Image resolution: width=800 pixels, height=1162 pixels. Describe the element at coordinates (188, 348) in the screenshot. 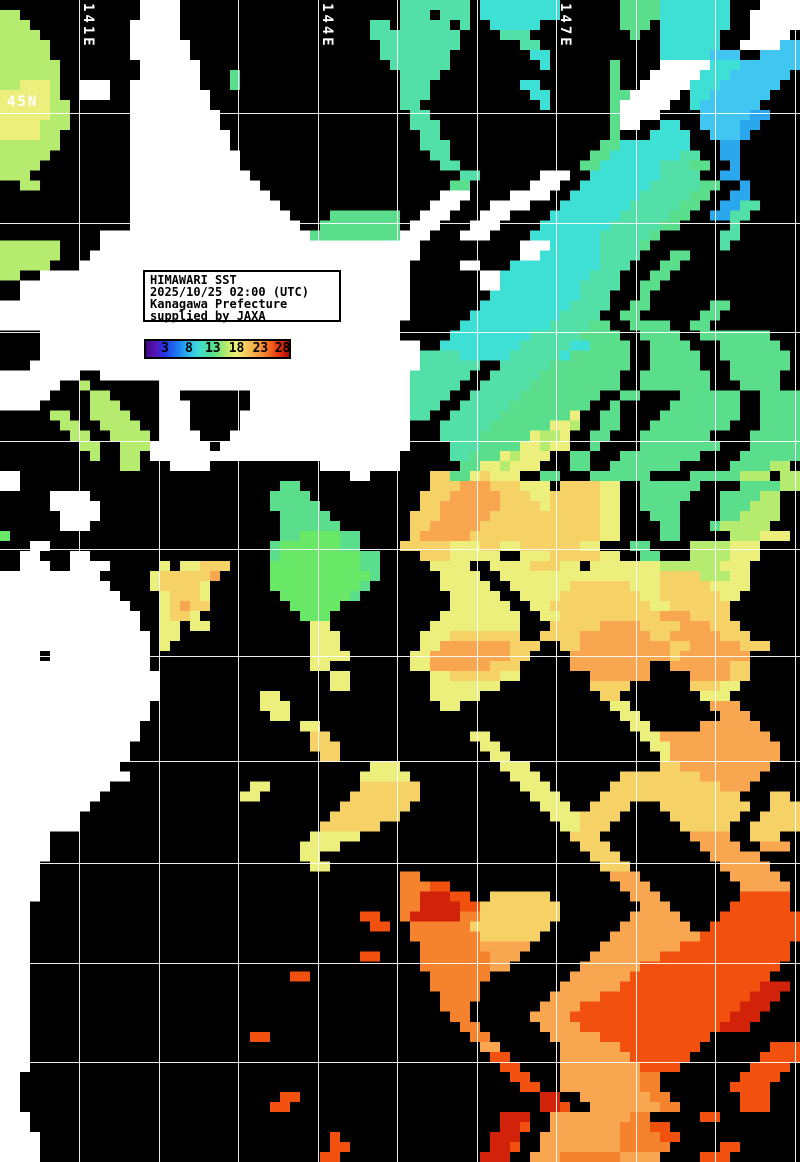

I see `colorbar-tick: 8` at that location.